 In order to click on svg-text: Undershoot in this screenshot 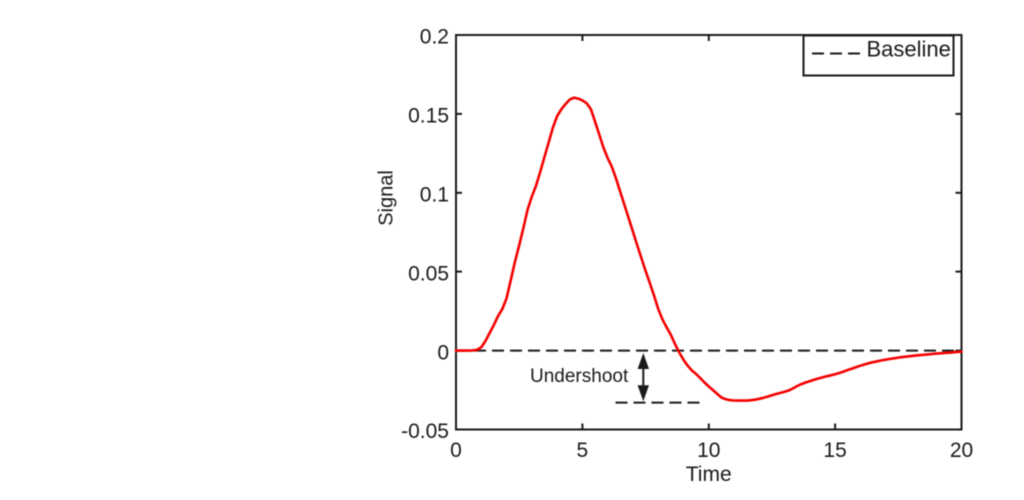, I will do `click(579, 376)`.